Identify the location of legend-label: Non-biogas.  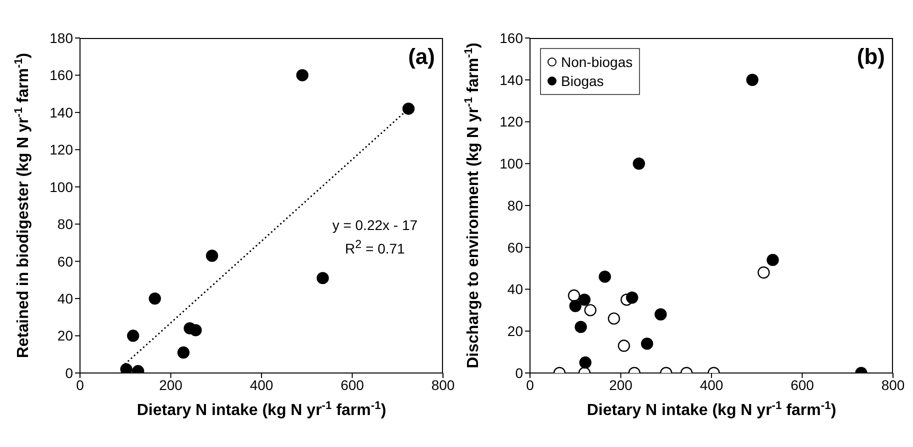
(597, 62).